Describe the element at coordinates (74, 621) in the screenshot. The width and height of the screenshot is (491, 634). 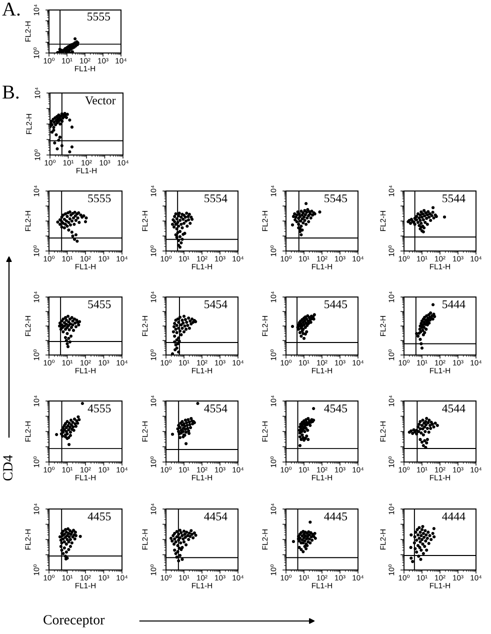
I see `text: Coreceptor` at that location.